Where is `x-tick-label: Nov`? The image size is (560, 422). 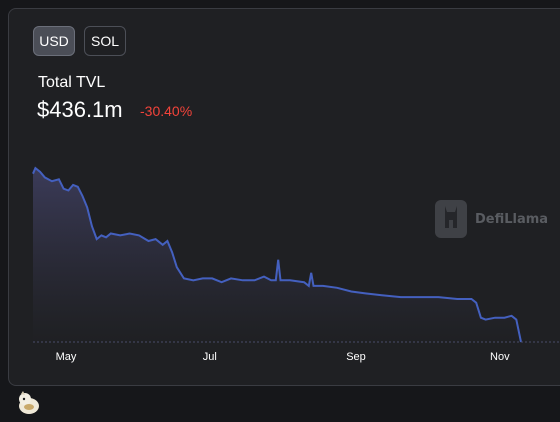
x-tick-label: Nov is located at coordinates (500, 357).